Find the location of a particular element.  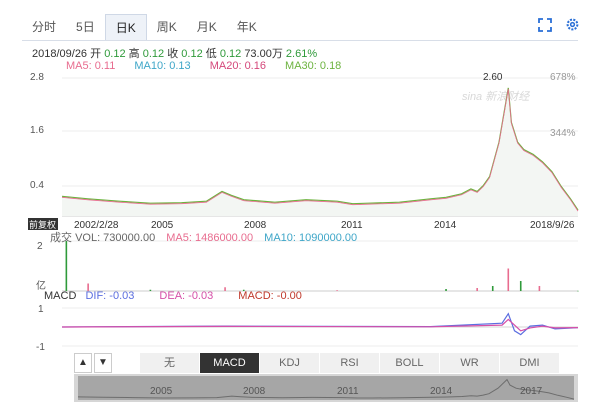

indicator-tab-dmi: DMI is located at coordinates (530, 363).